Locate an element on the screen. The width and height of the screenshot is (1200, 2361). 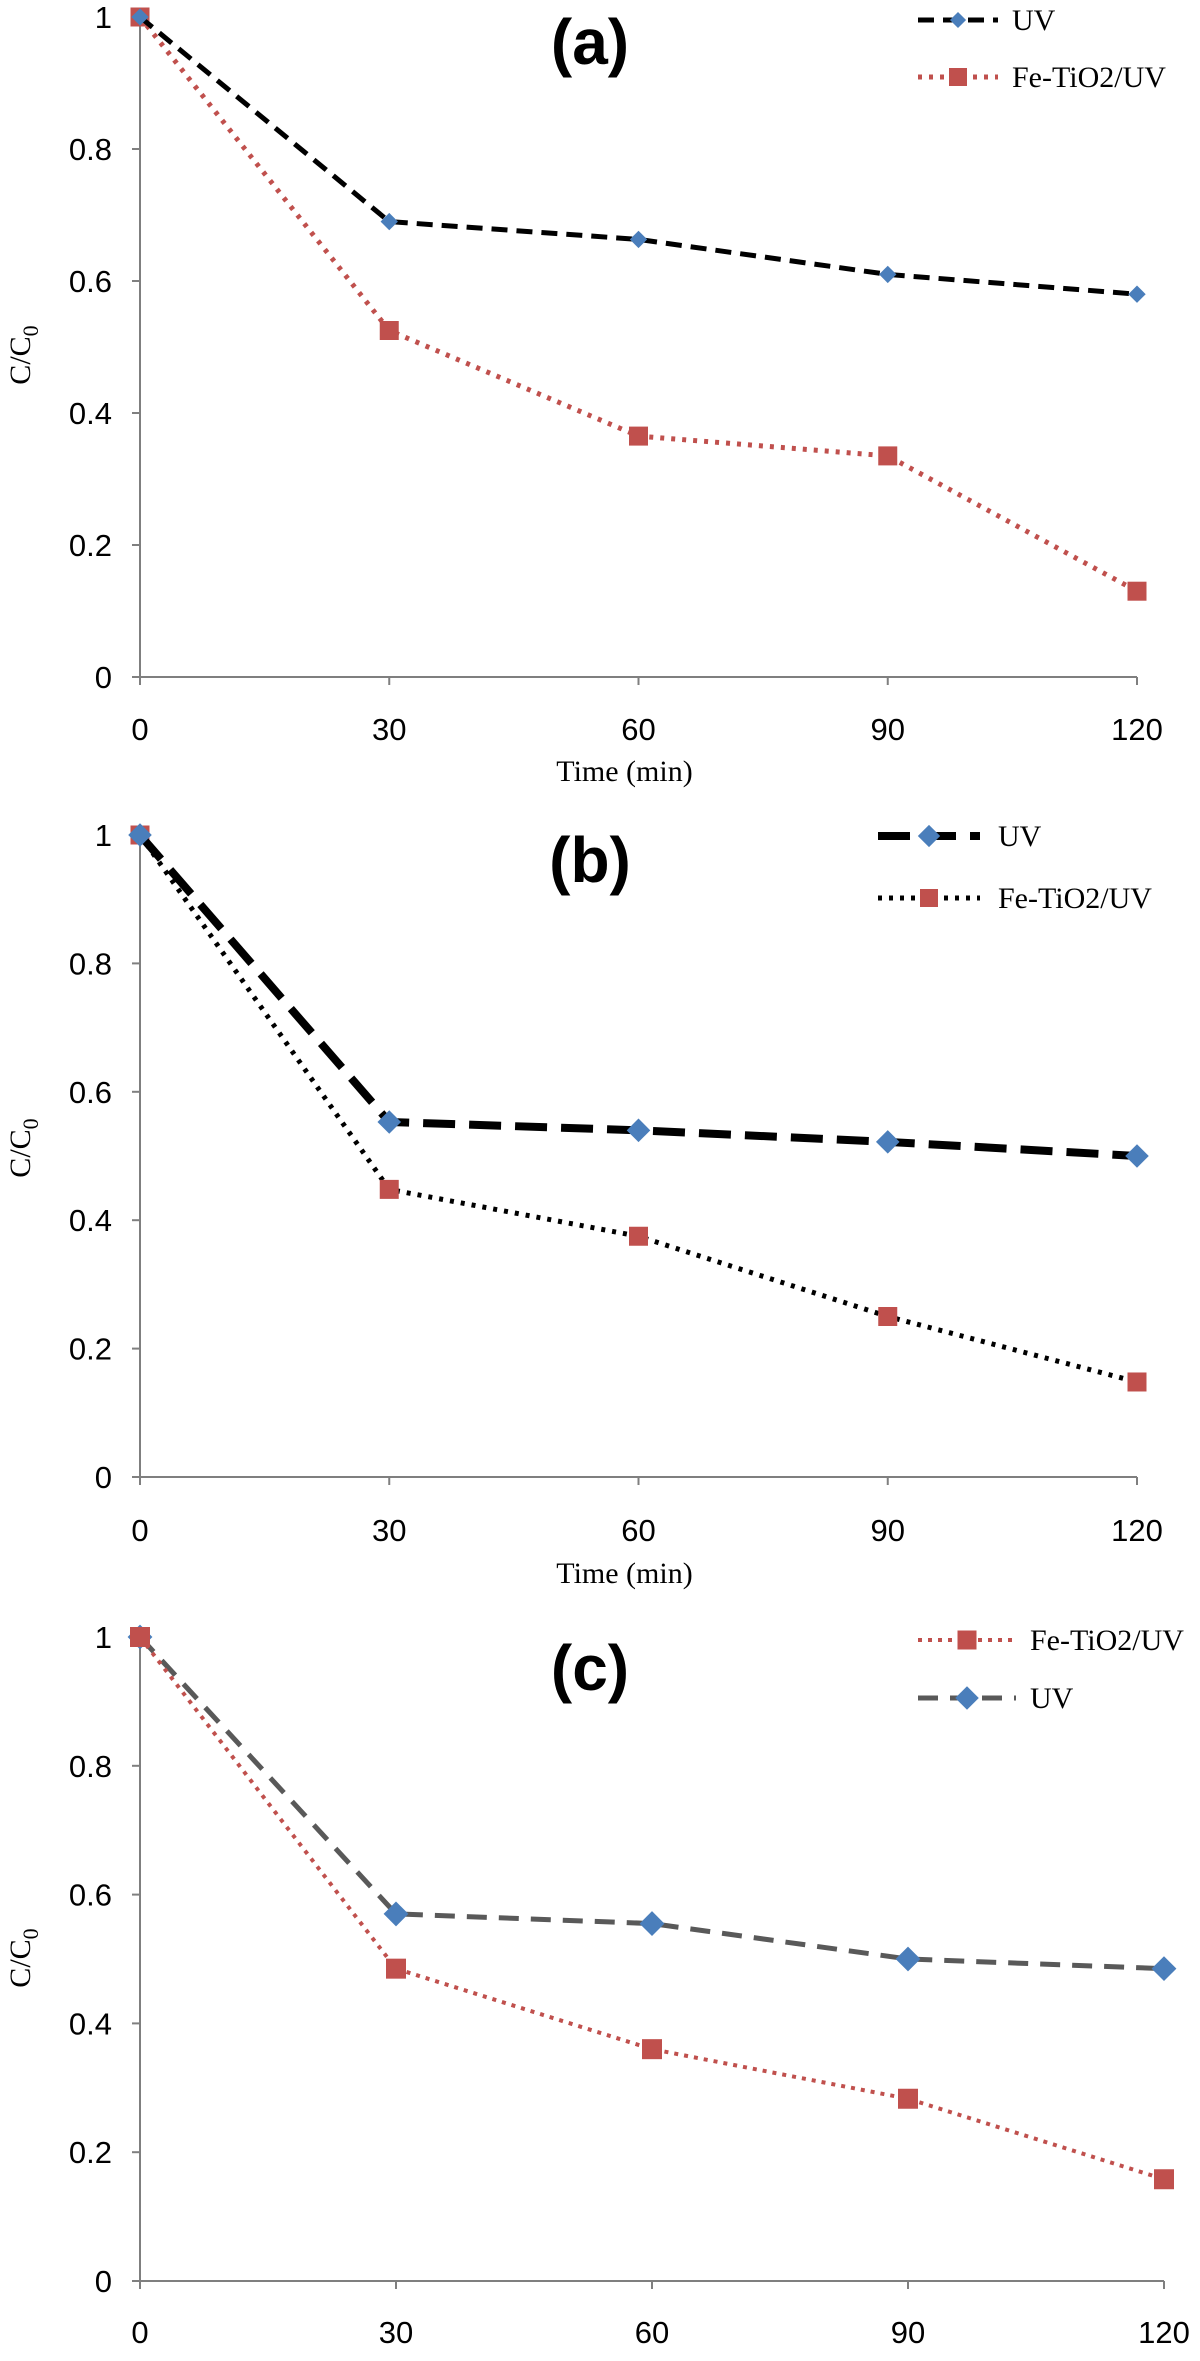
panel-label: (c) is located at coordinates (590, 1668).